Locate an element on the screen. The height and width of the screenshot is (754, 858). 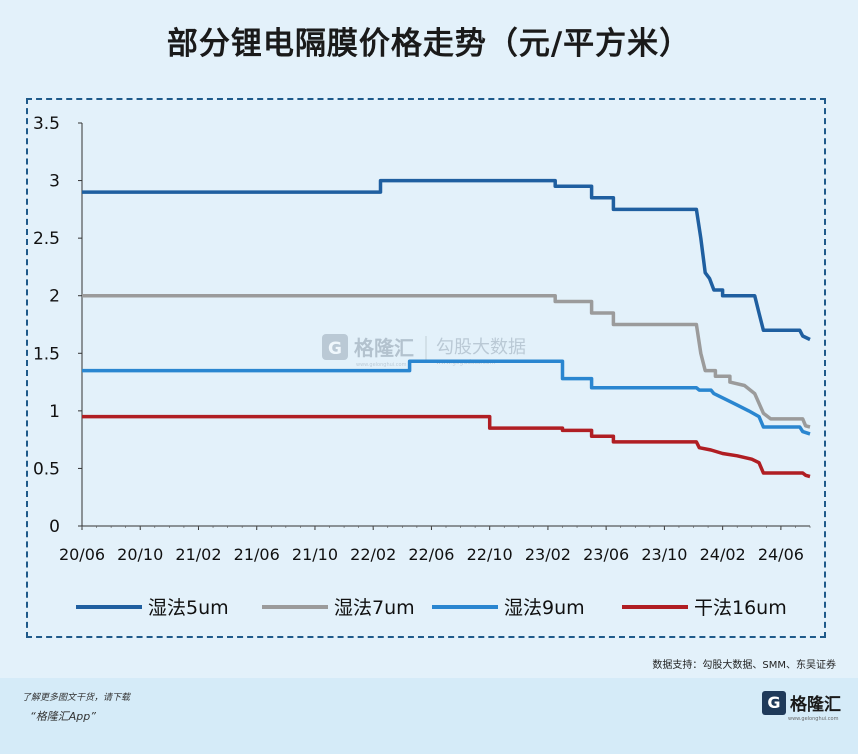
x-tick-label: 21/06 is located at coordinates (257, 554).